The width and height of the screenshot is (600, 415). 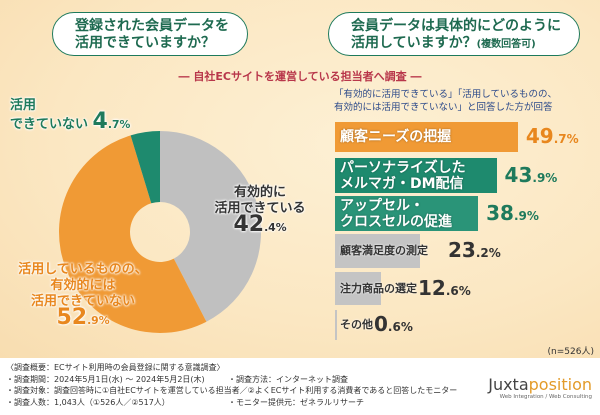 I want to click on chart-text: 顧客ニーズの把握, so click(x=396, y=137).